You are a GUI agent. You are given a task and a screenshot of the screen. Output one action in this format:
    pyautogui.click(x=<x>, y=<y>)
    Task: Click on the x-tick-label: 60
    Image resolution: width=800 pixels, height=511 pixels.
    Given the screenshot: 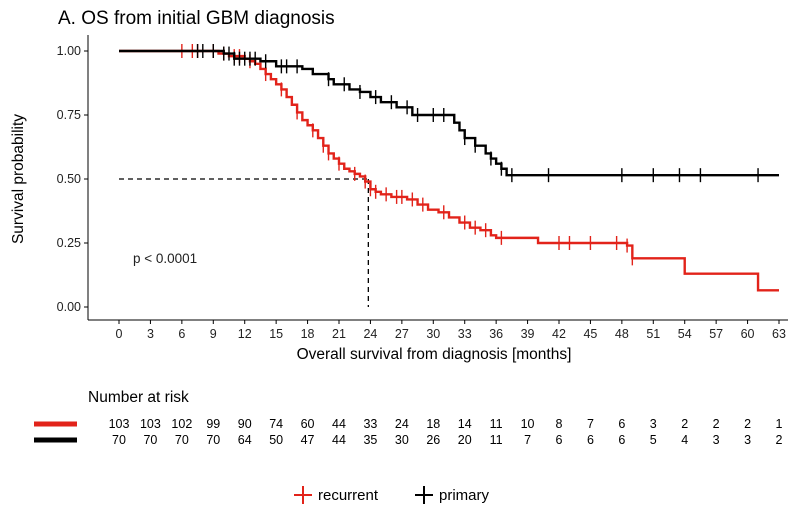 What is the action you would take?
    pyautogui.click(x=748, y=334)
    